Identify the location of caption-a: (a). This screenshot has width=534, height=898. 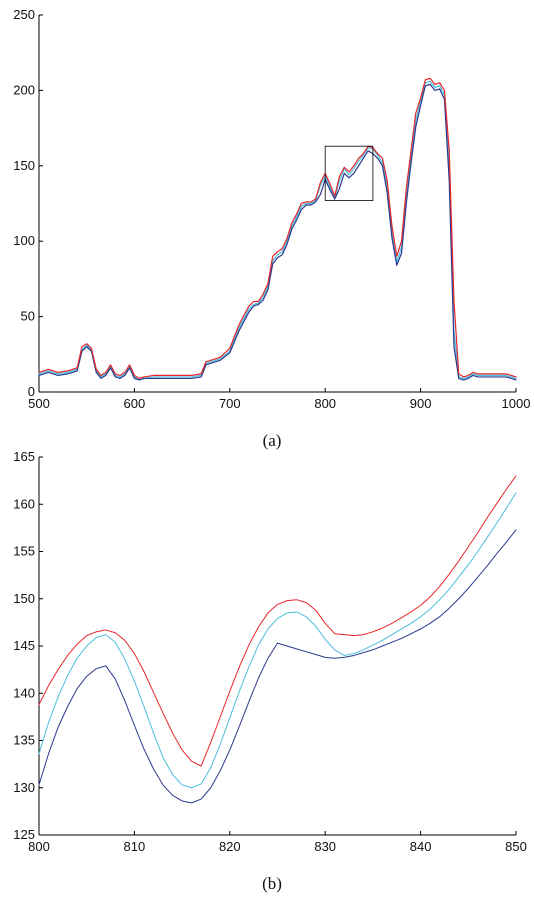
(272, 440).